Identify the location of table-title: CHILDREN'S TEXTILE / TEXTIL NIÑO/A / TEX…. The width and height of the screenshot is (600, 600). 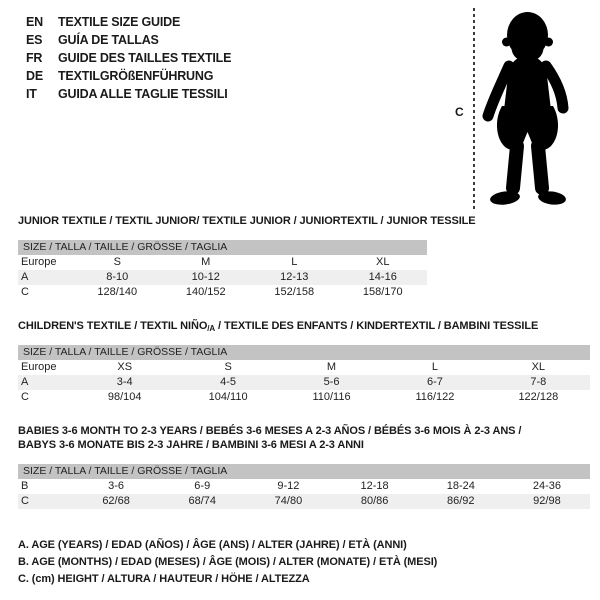
(304, 326).